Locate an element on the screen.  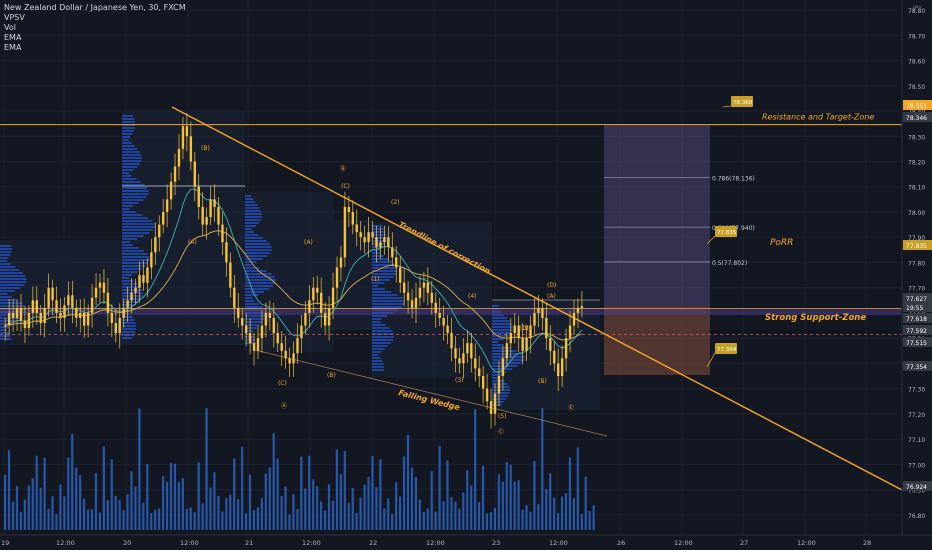
indicator-ema-2: EMA is located at coordinates (13, 47).